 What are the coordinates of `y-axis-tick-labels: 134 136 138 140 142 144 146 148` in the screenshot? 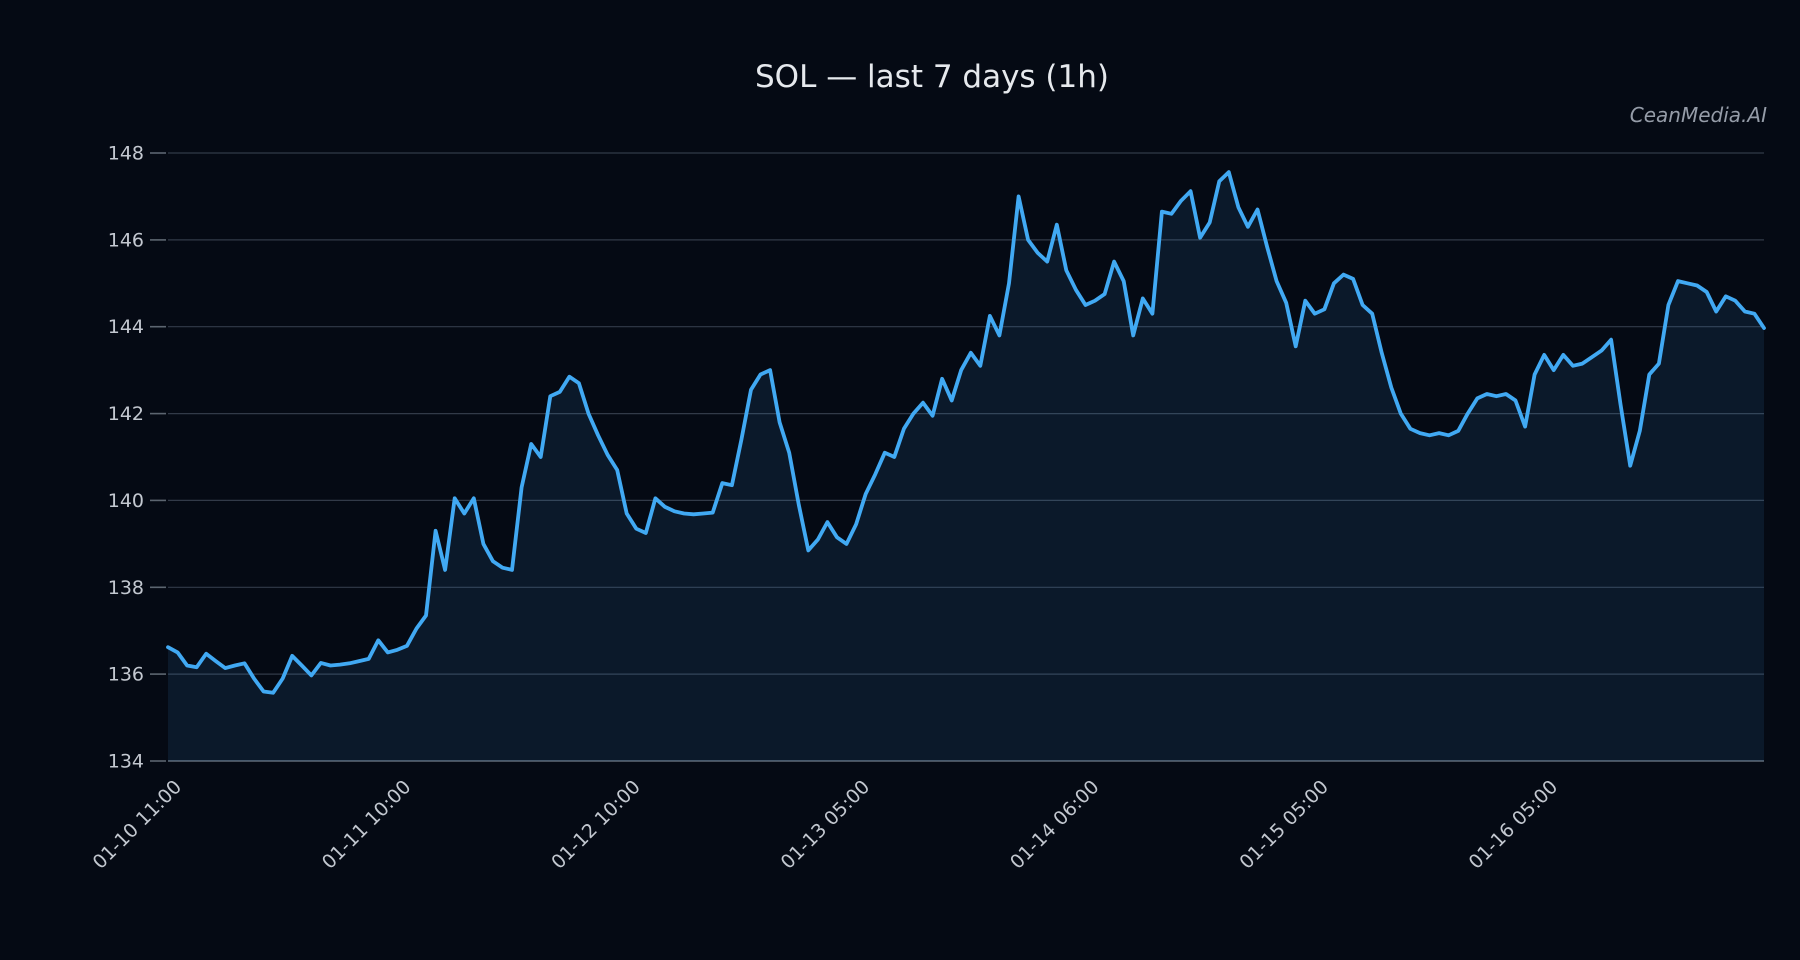 It's located at (126, 458).